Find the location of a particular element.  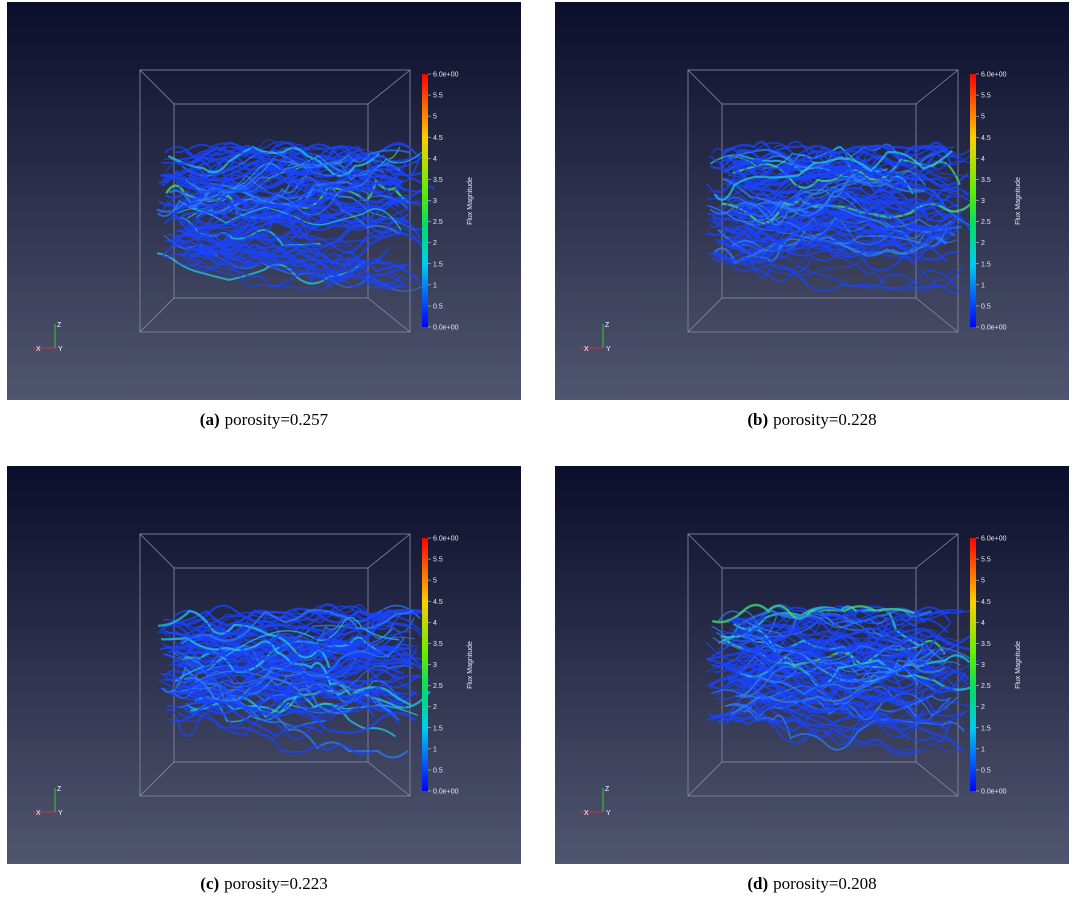

caption-label: (a) is located at coordinates (210, 419).